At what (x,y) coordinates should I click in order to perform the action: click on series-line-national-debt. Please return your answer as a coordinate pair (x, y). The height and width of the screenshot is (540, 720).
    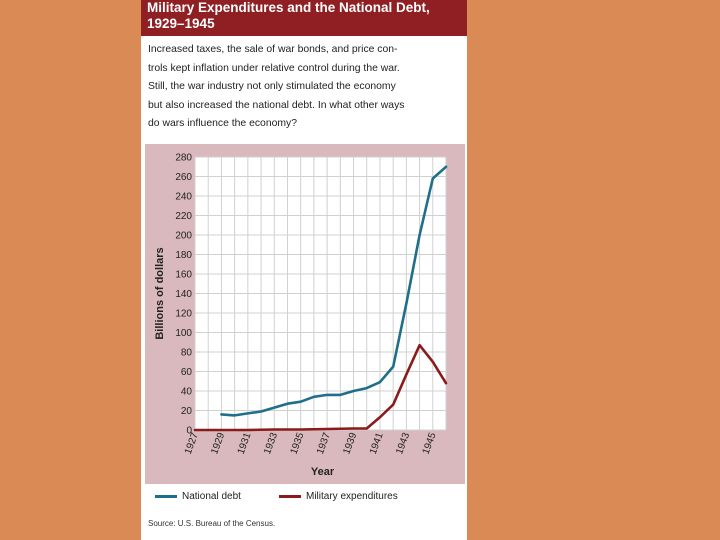
    Looking at the image, I should click on (334, 291).